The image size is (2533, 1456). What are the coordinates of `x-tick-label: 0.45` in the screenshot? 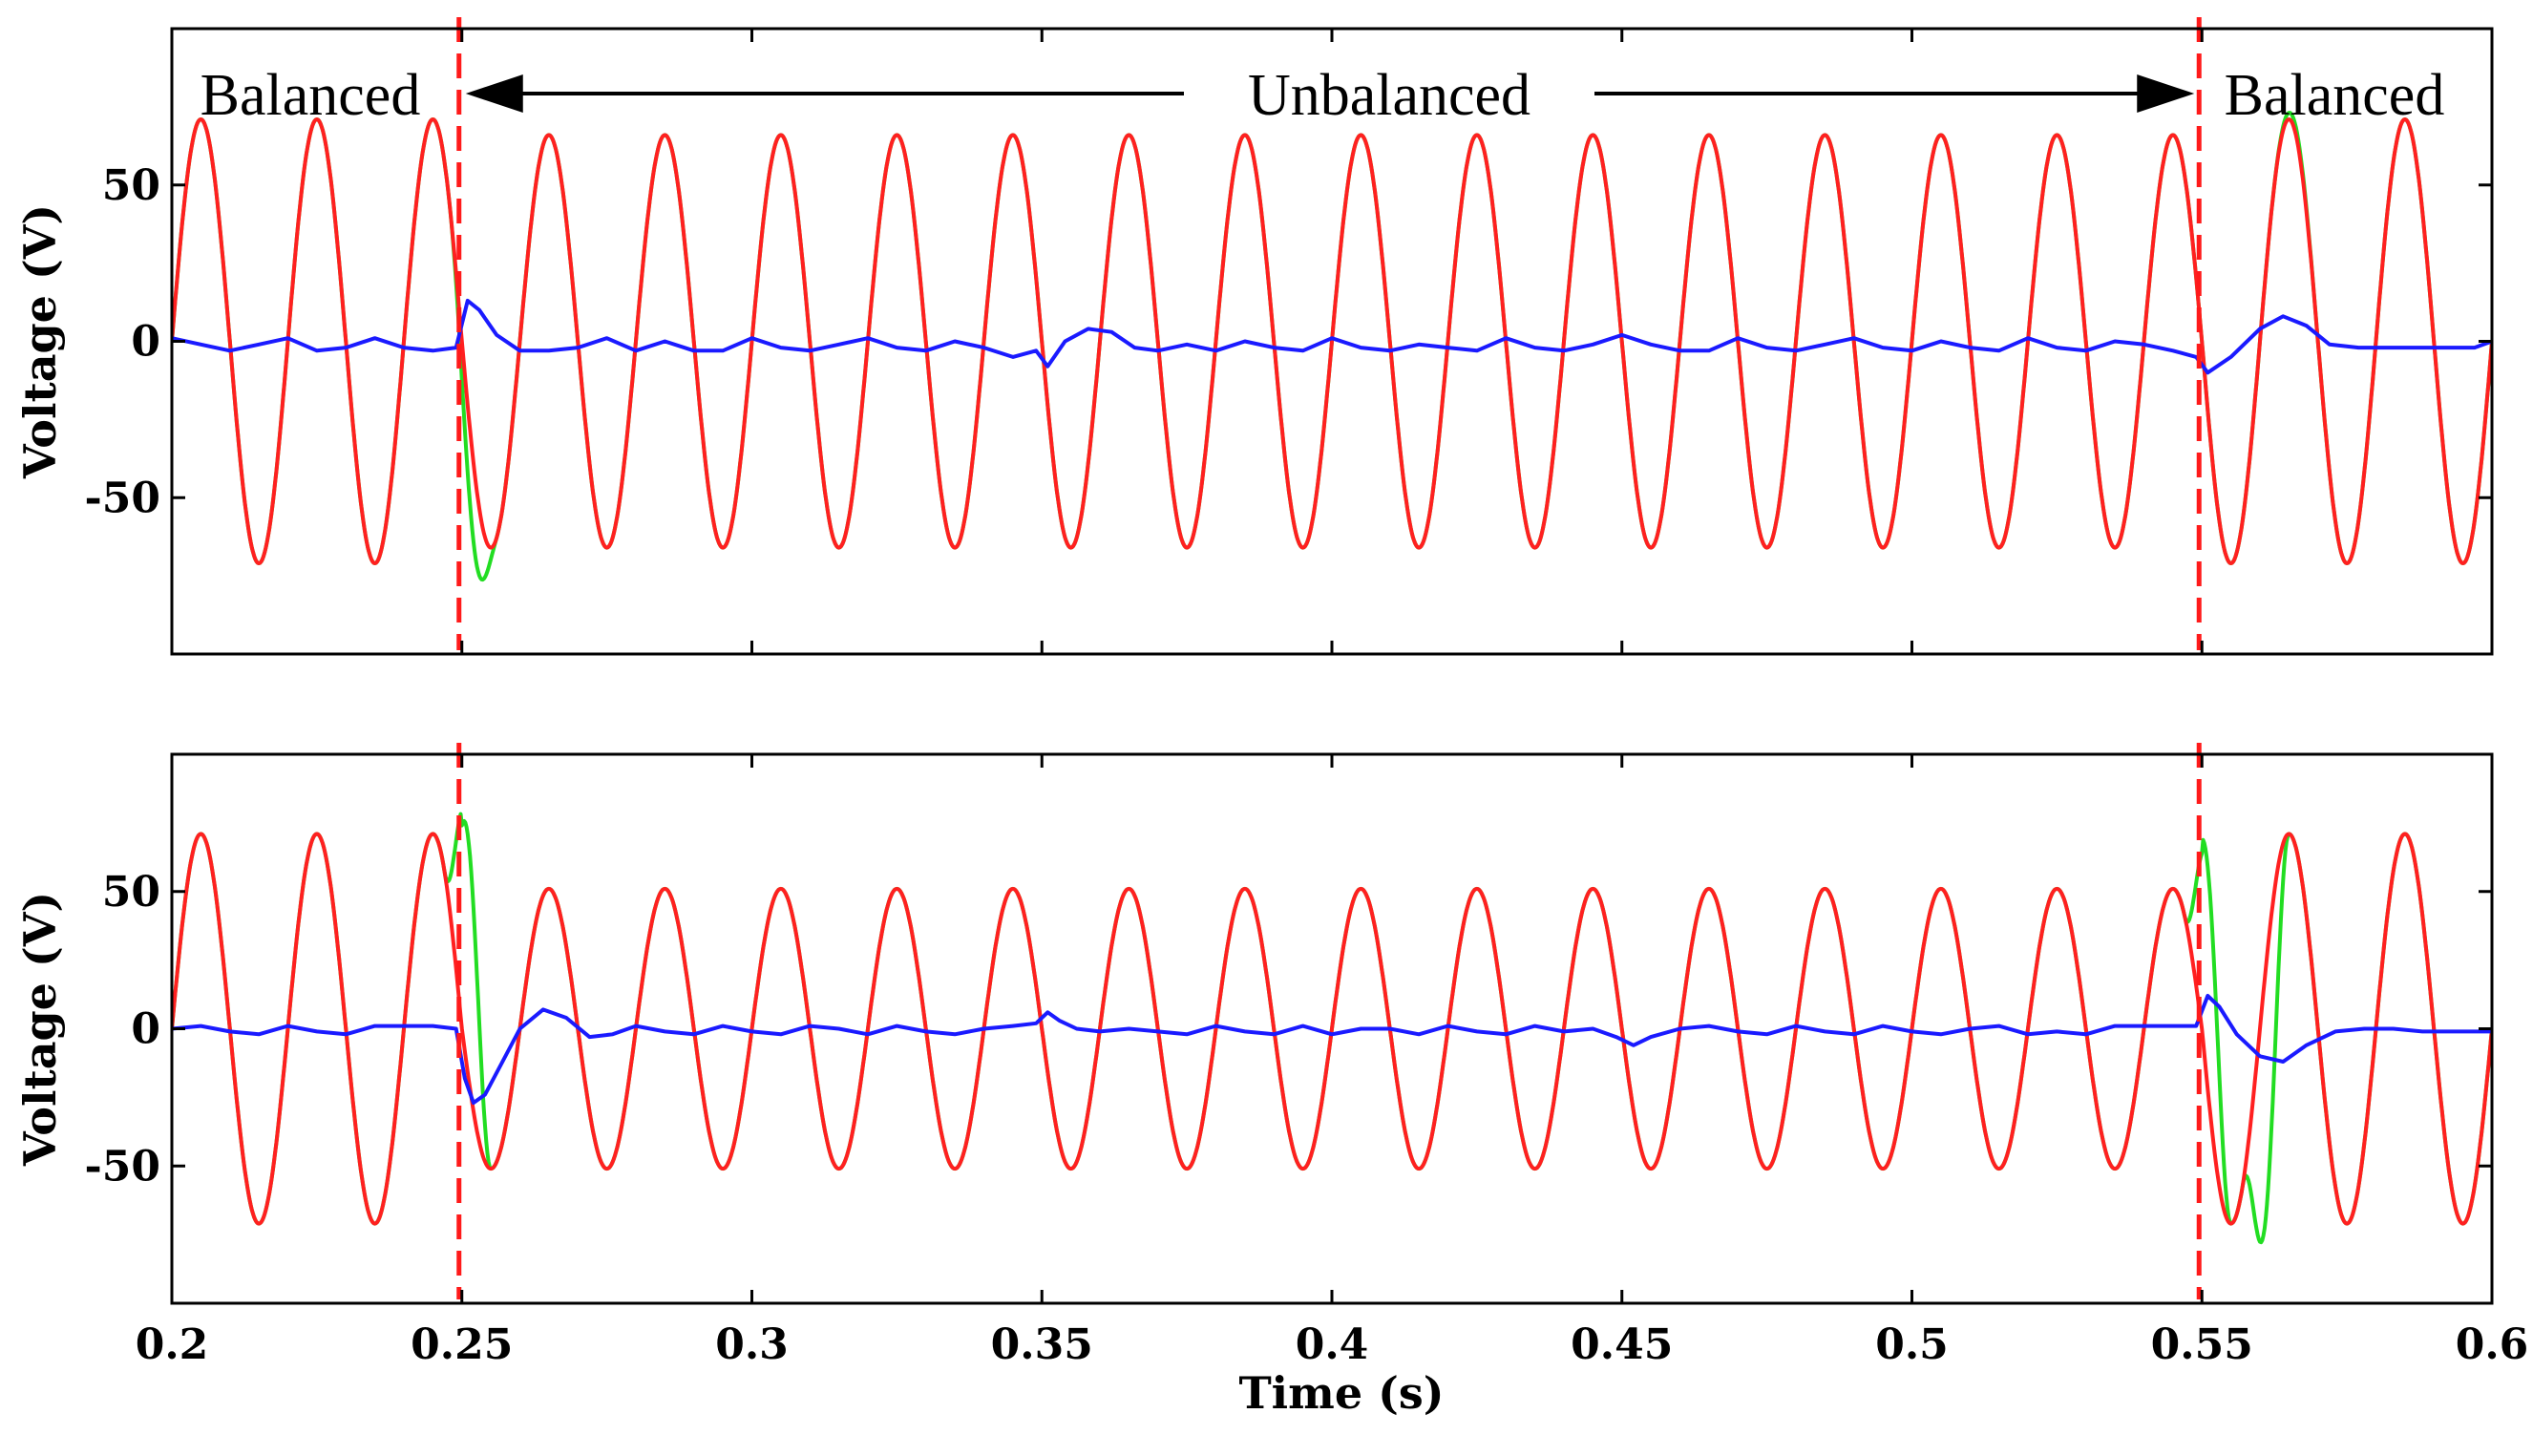 It's located at (1622, 1344).